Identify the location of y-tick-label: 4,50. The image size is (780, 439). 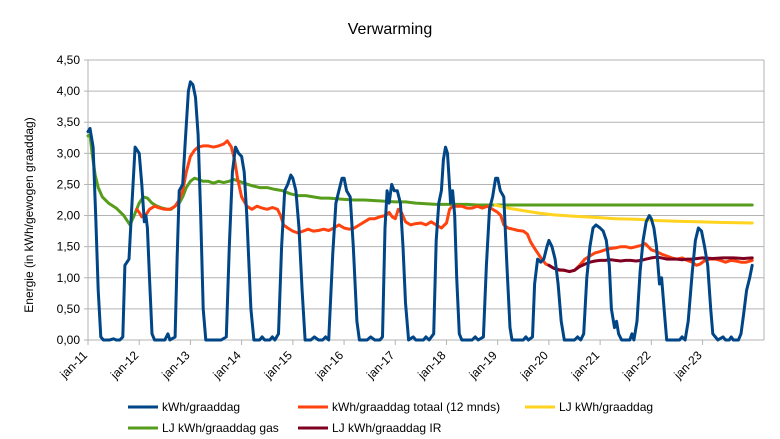
(69, 60).